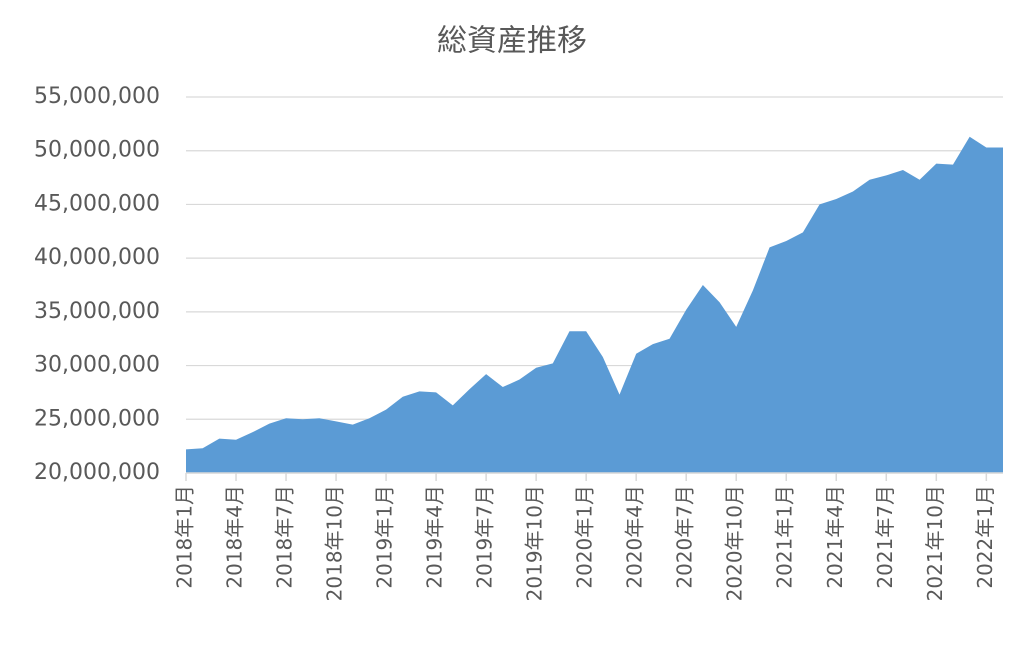 This screenshot has height=669, width=1024. What do you see at coordinates (97, 365) in the screenshot?
I see `y-tick-label: 30,000,000` at bounding box center [97, 365].